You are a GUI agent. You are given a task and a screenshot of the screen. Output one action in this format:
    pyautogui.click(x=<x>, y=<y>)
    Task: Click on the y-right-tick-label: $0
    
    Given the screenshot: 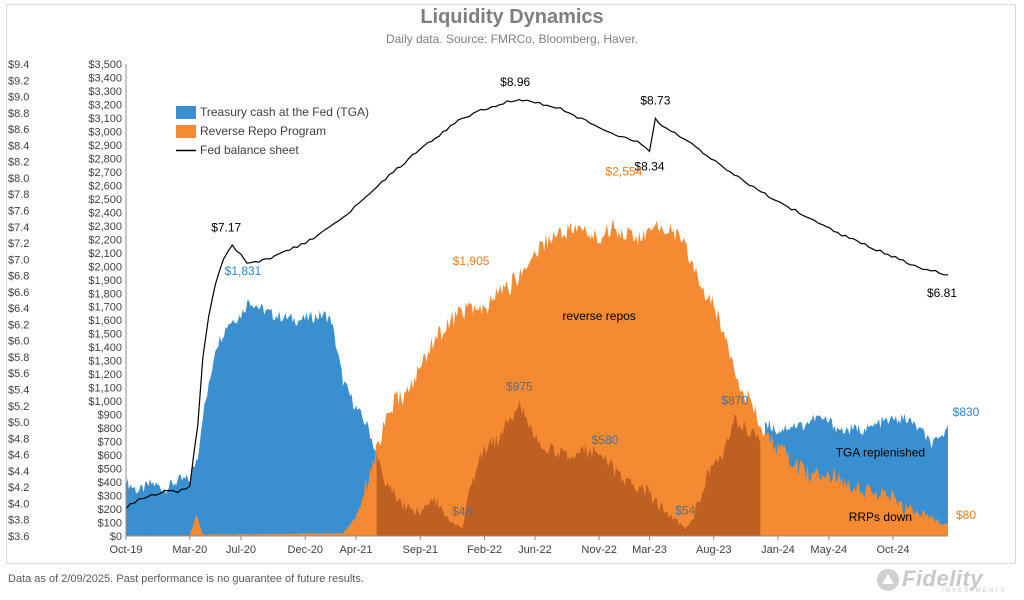 What is the action you would take?
    pyautogui.click(x=116, y=537)
    